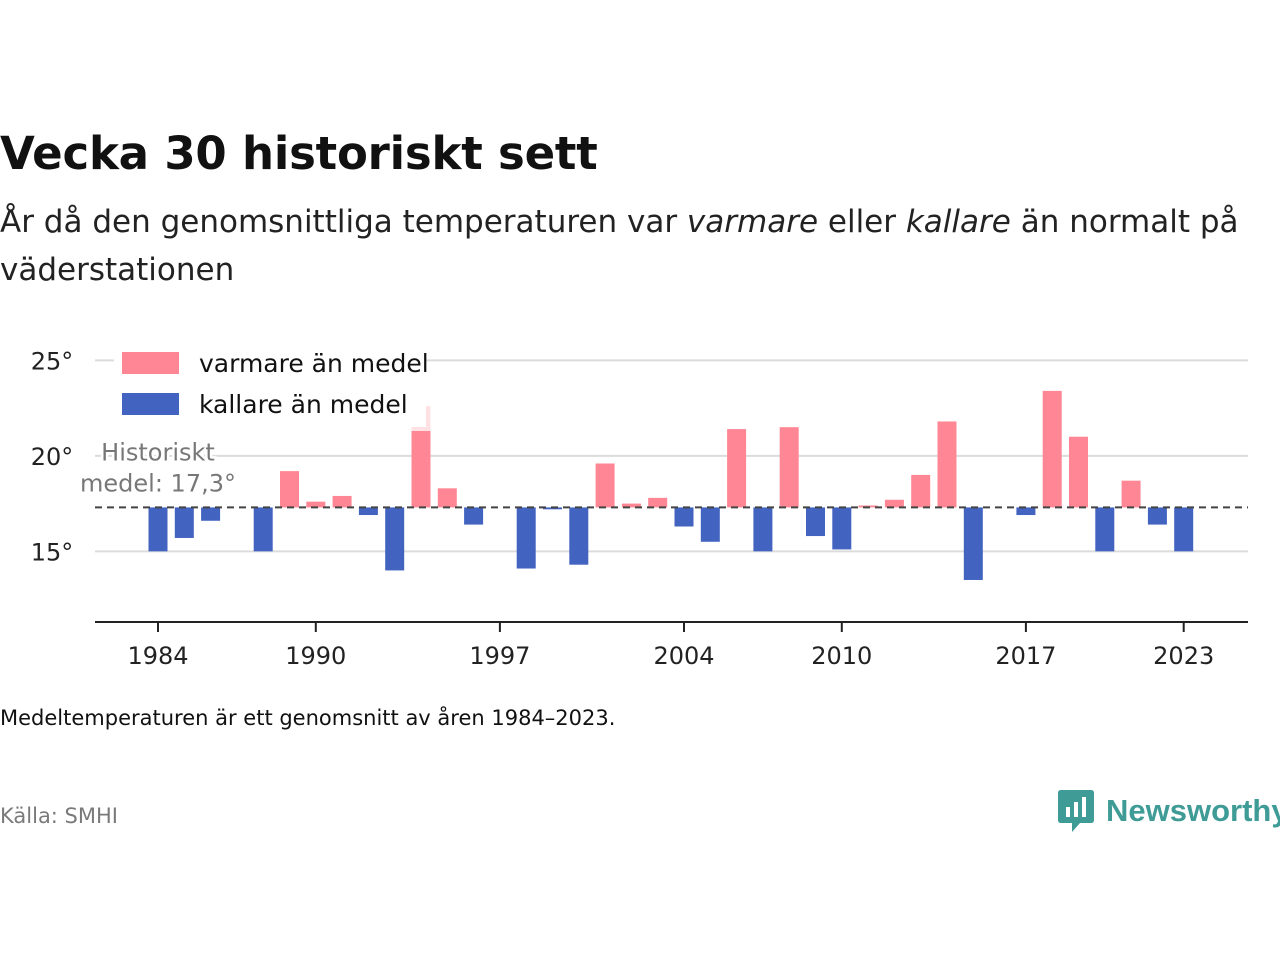 The width and height of the screenshot is (1280, 960). What do you see at coordinates (299, 153) in the screenshot?
I see `chart-title: Vecka 30 historiskt sett` at bounding box center [299, 153].